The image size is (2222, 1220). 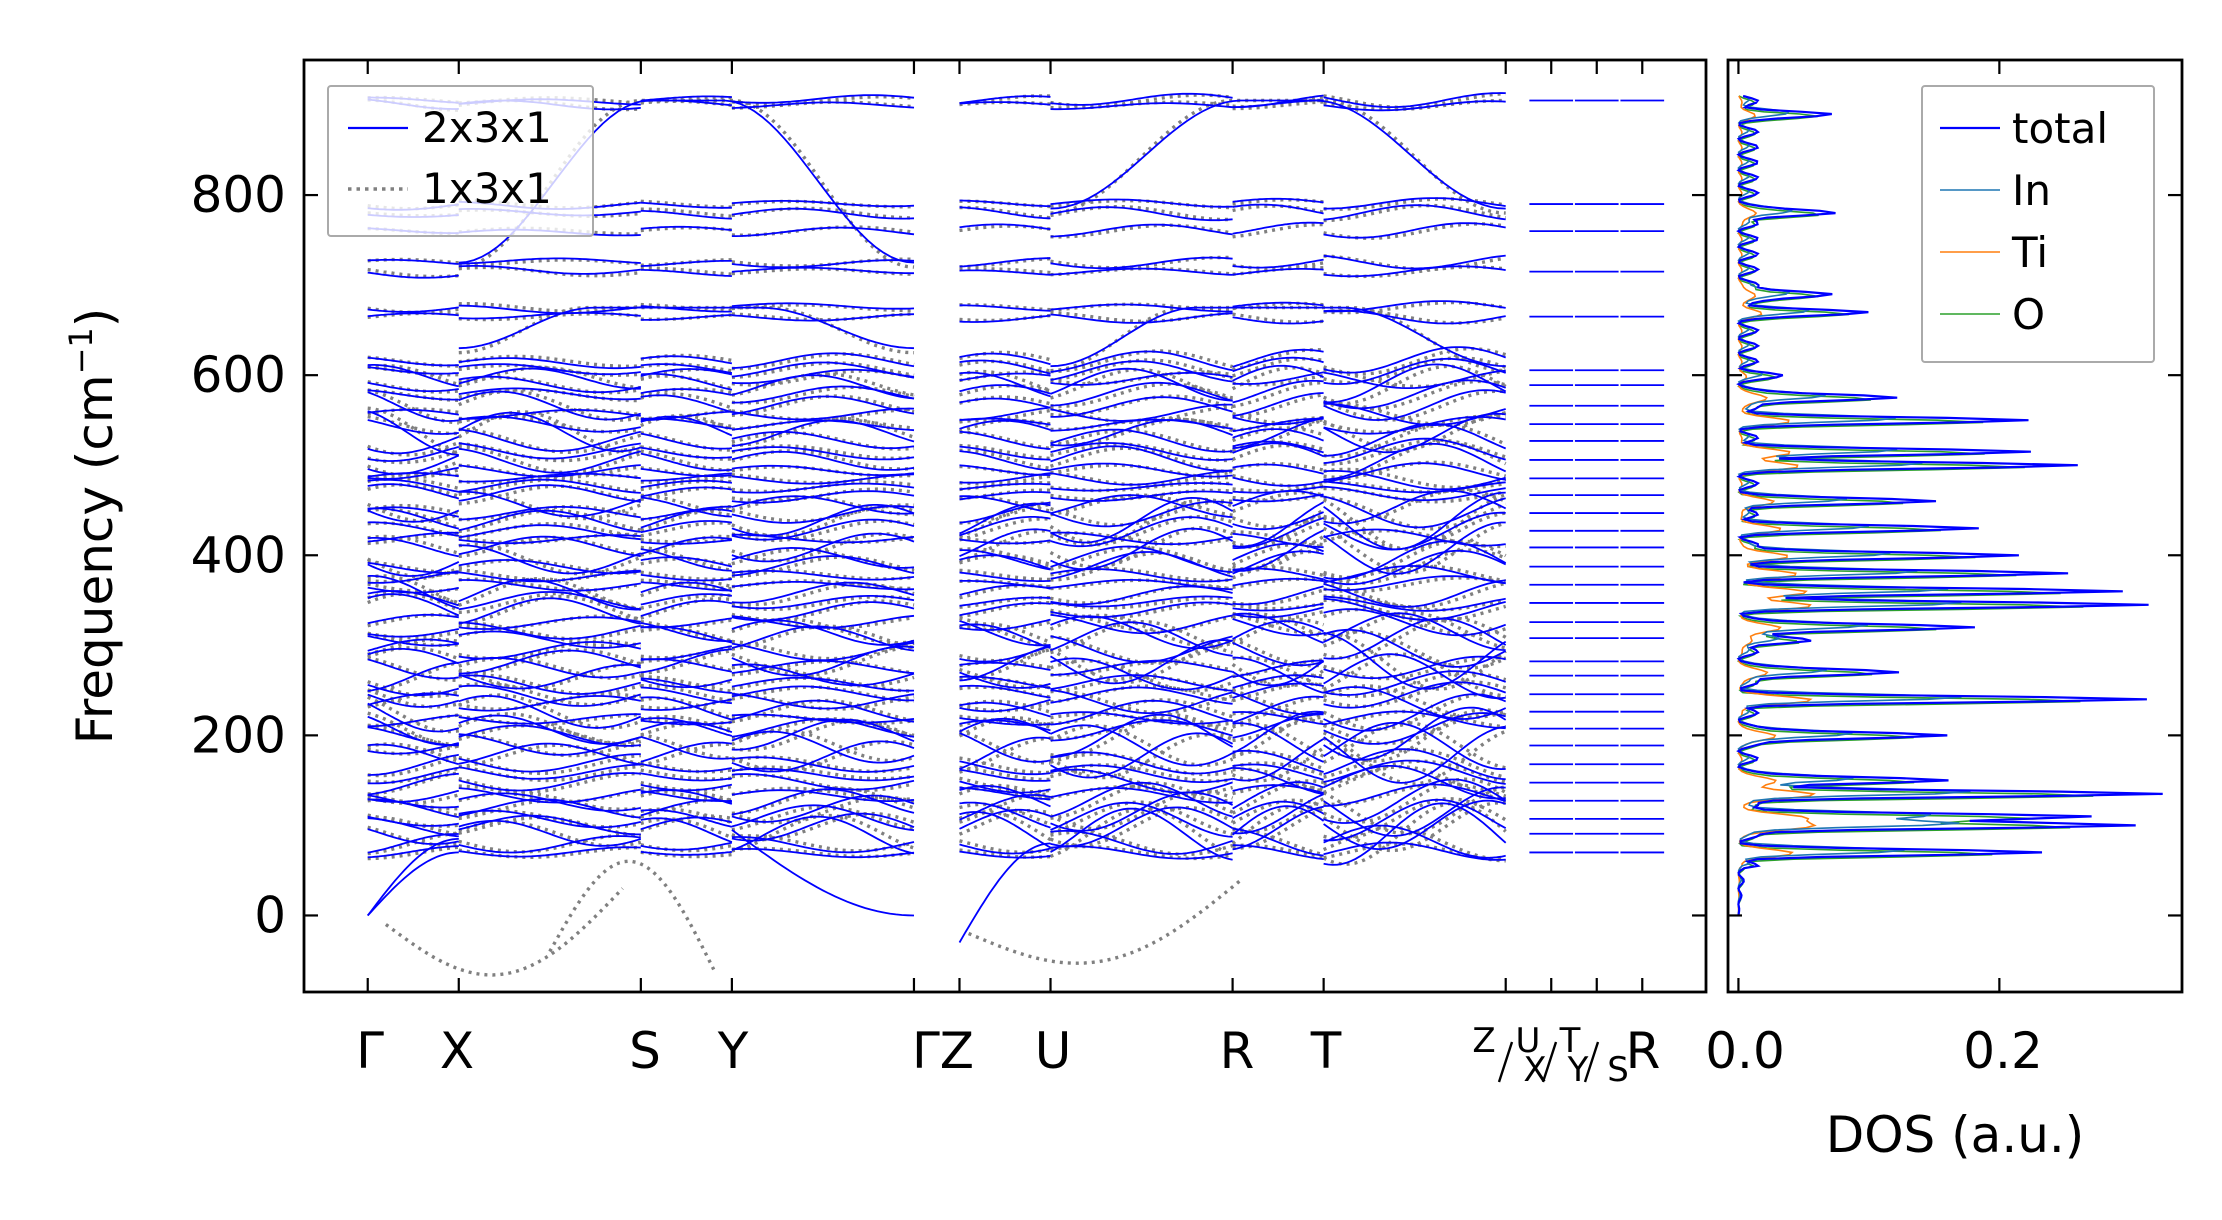 I want to click on dos-tick-label-0.2: 0.2, so click(x=2003, y=1051).